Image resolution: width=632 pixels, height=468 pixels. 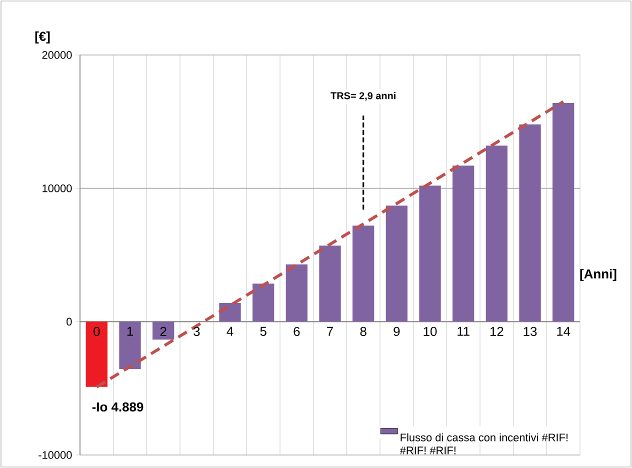 What do you see at coordinates (397, 331) in the screenshot?
I see `x-tick-label: 9` at bounding box center [397, 331].